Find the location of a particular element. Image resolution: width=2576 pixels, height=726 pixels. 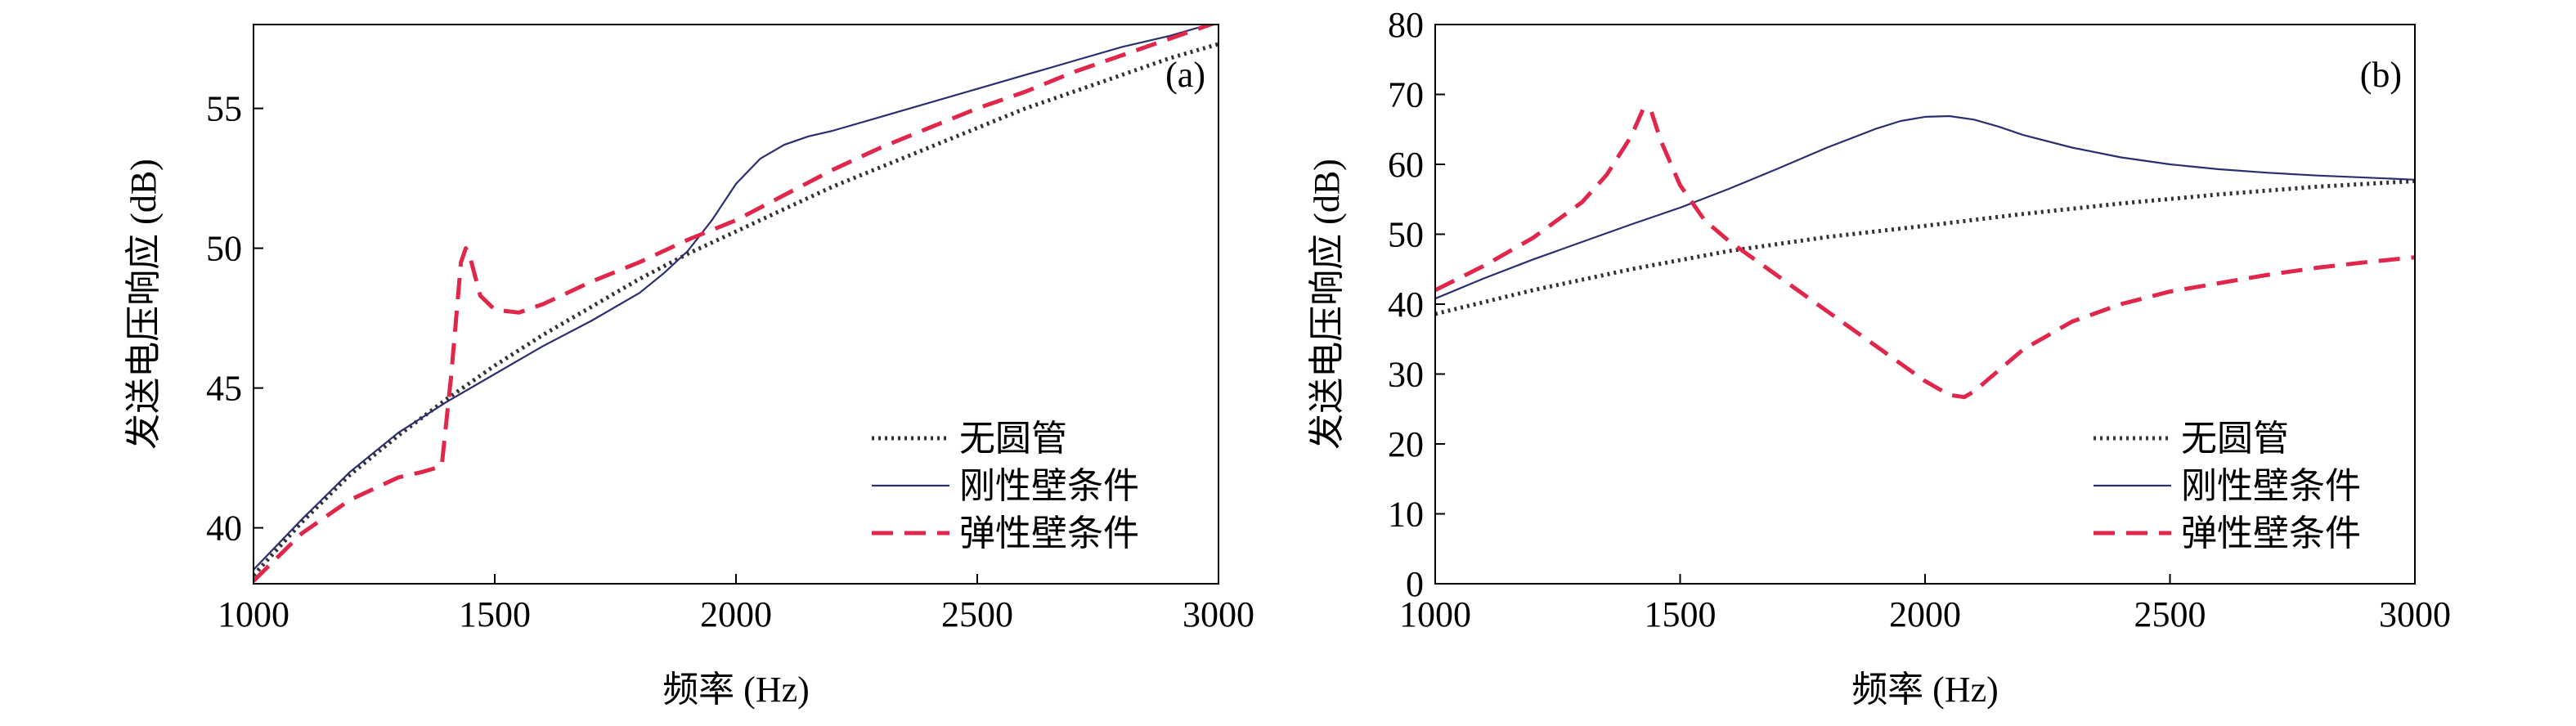

series-line-rigid-wall is located at coordinates (1925, 207).